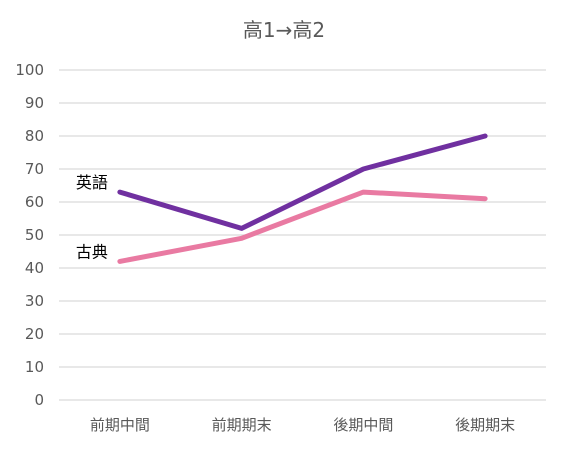 Image resolution: width=569 pixels, height=449 pixels. Describe the element at coordinates (34, 136) in the screenshot. I see `y-tick-label-80: 80` at that location.